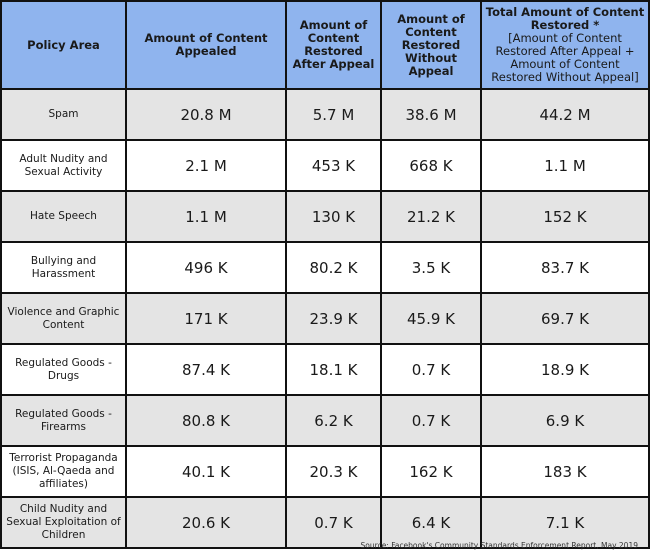  I want to click on cell-total-restored: 152 K, so click(566, 217).